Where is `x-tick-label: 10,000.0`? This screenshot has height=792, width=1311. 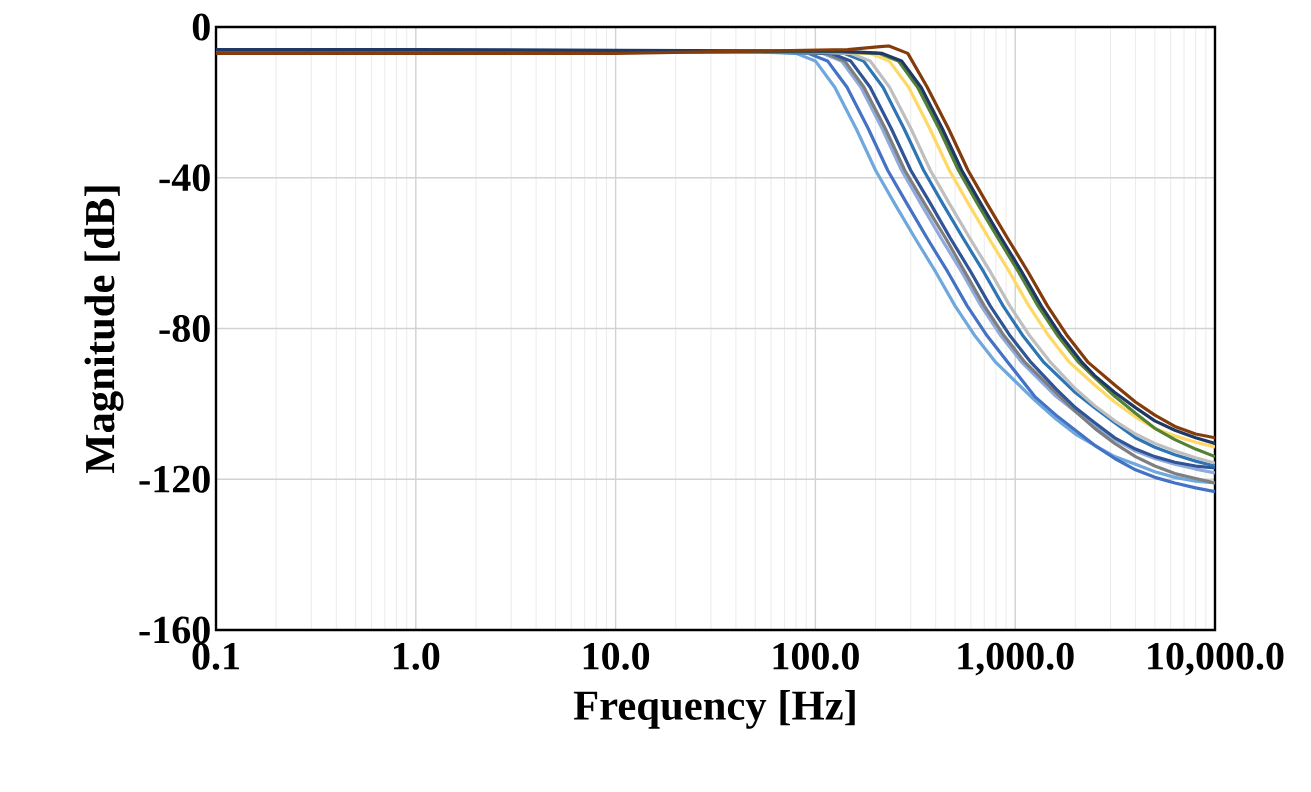 x-tick-label: 10,000.0 is located at coordinates (1216, 659).